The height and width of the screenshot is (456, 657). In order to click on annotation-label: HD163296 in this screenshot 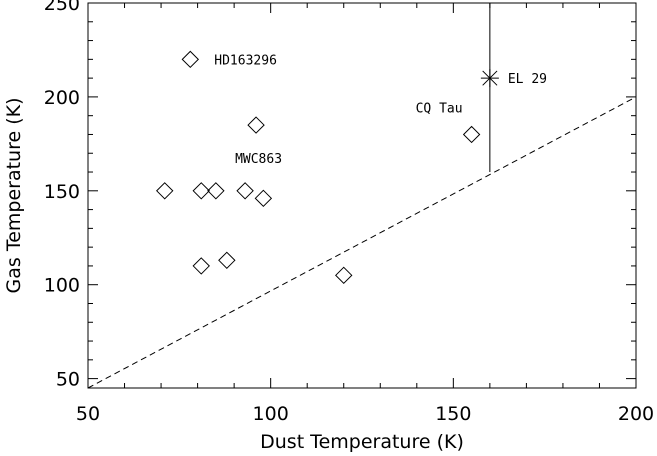, I will do `click(245, 60)`.